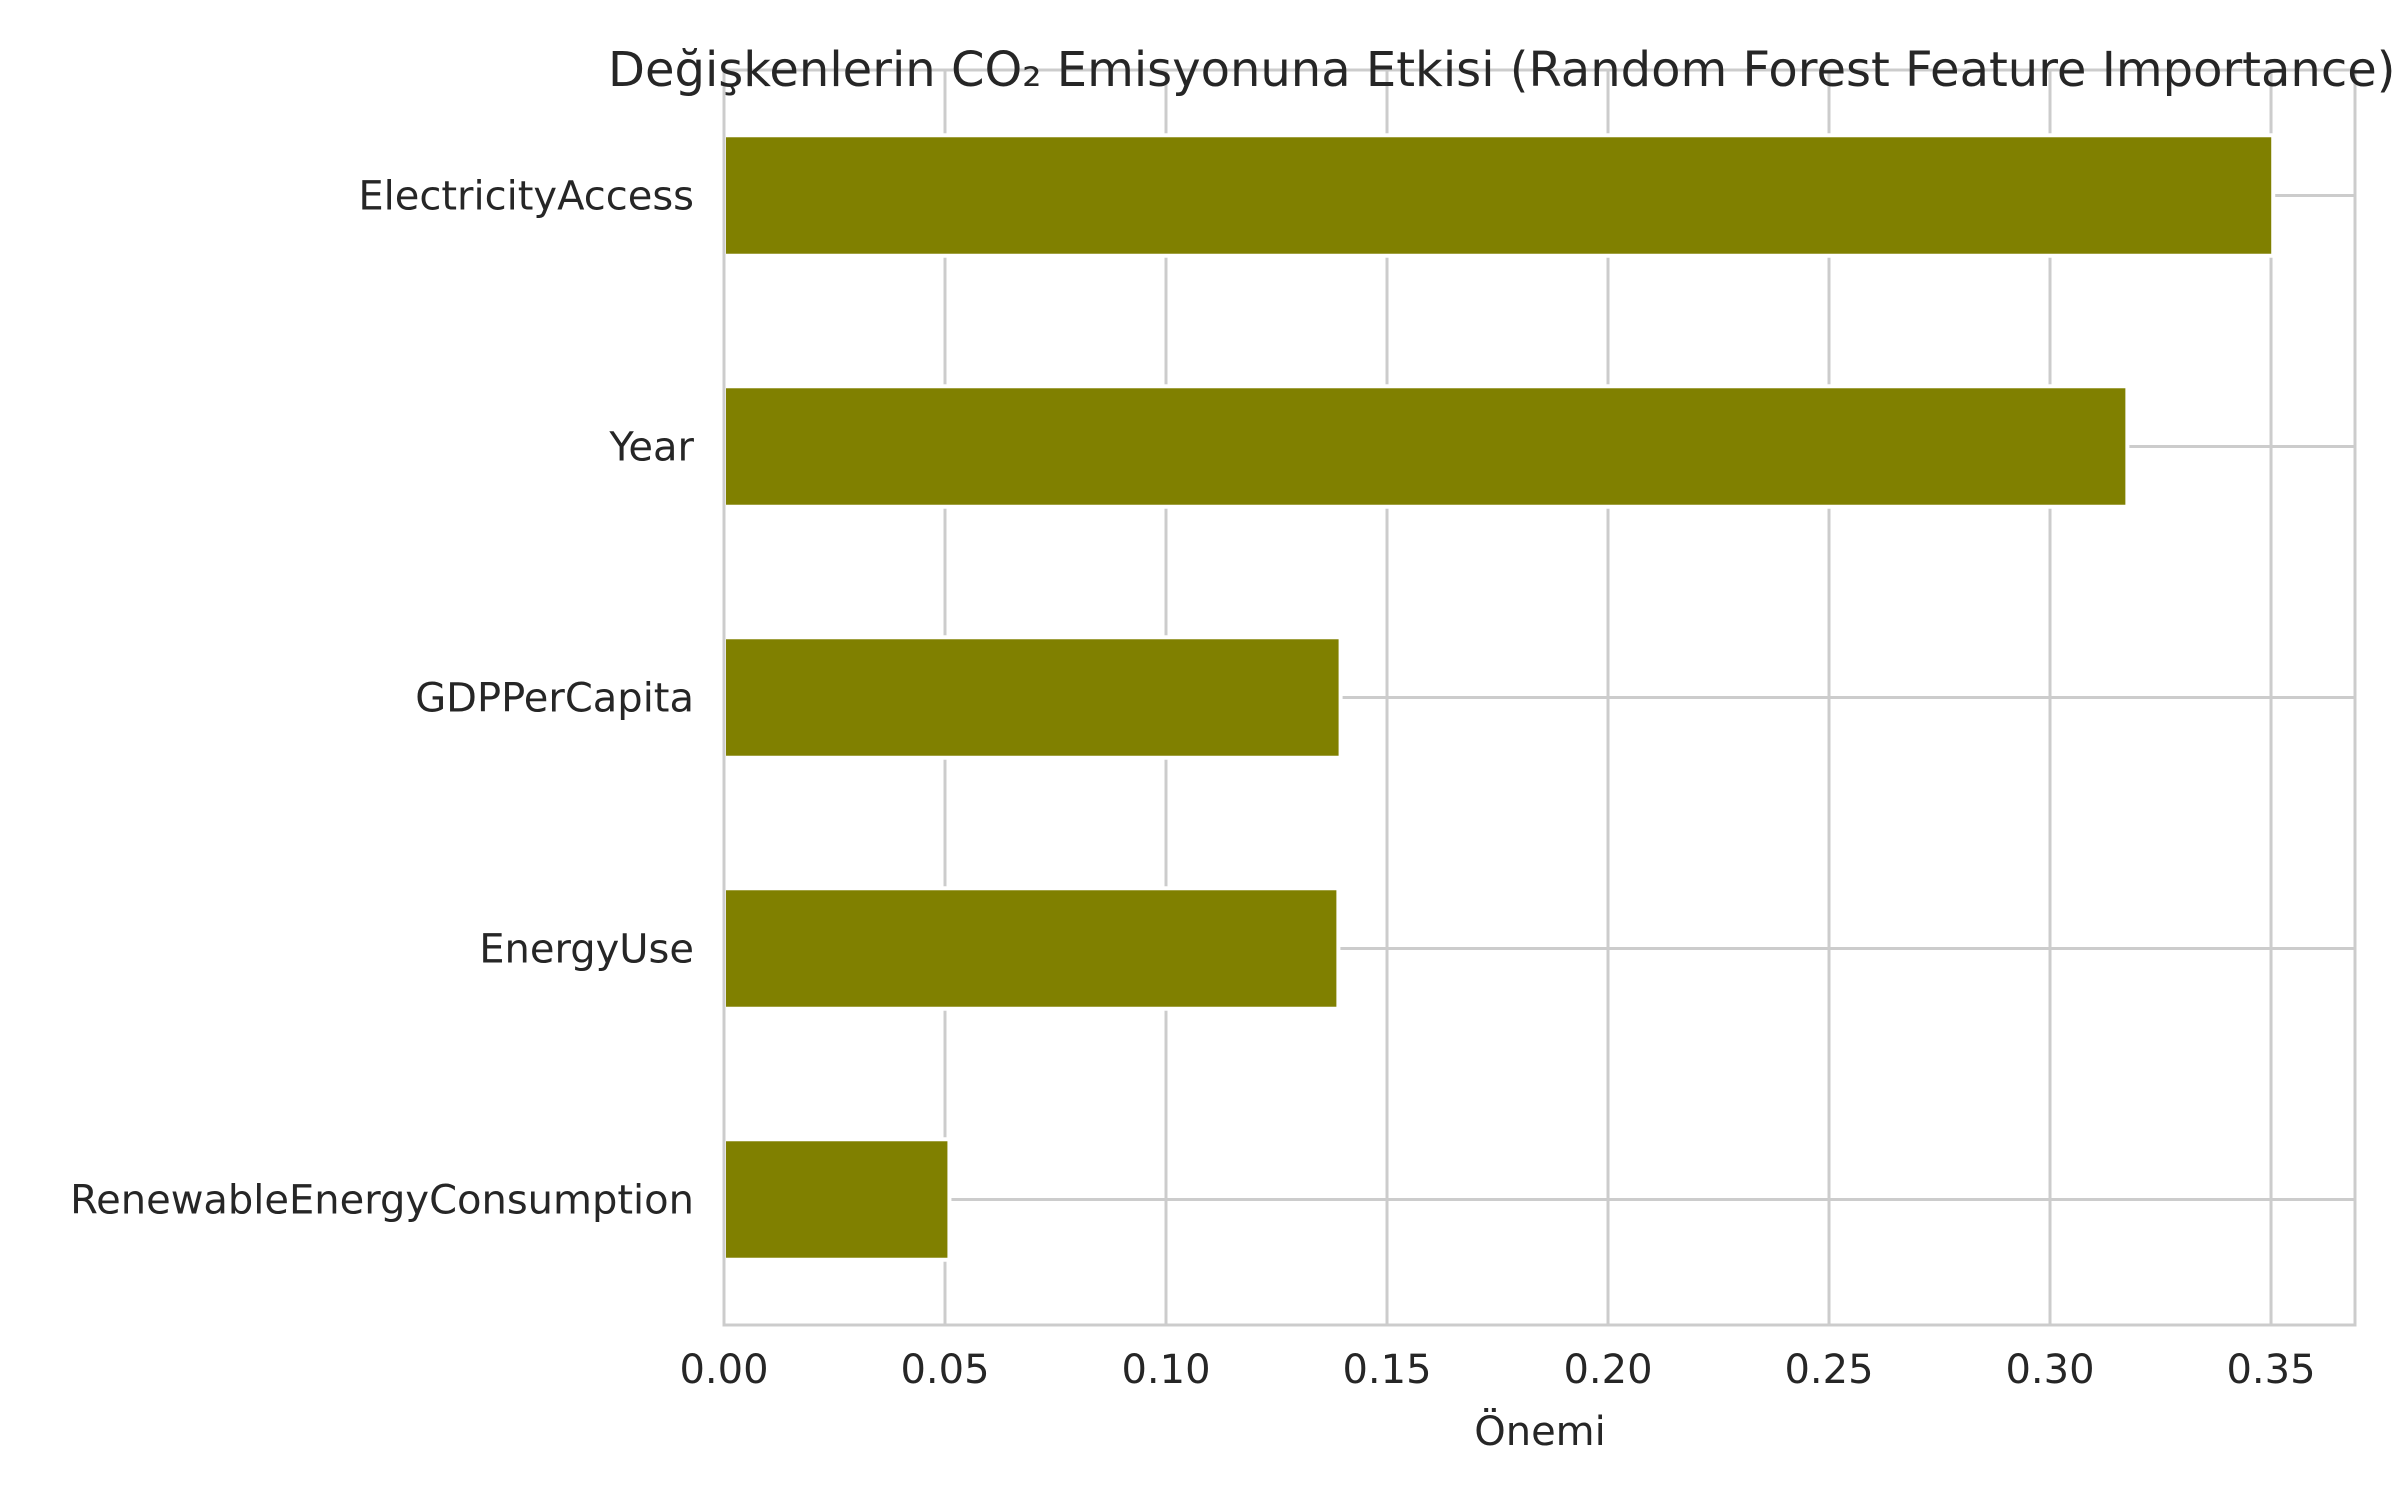 The image size is (2400, 1500). I want to click on y-tick-label: GDPPerCapita, so click(554, 699).